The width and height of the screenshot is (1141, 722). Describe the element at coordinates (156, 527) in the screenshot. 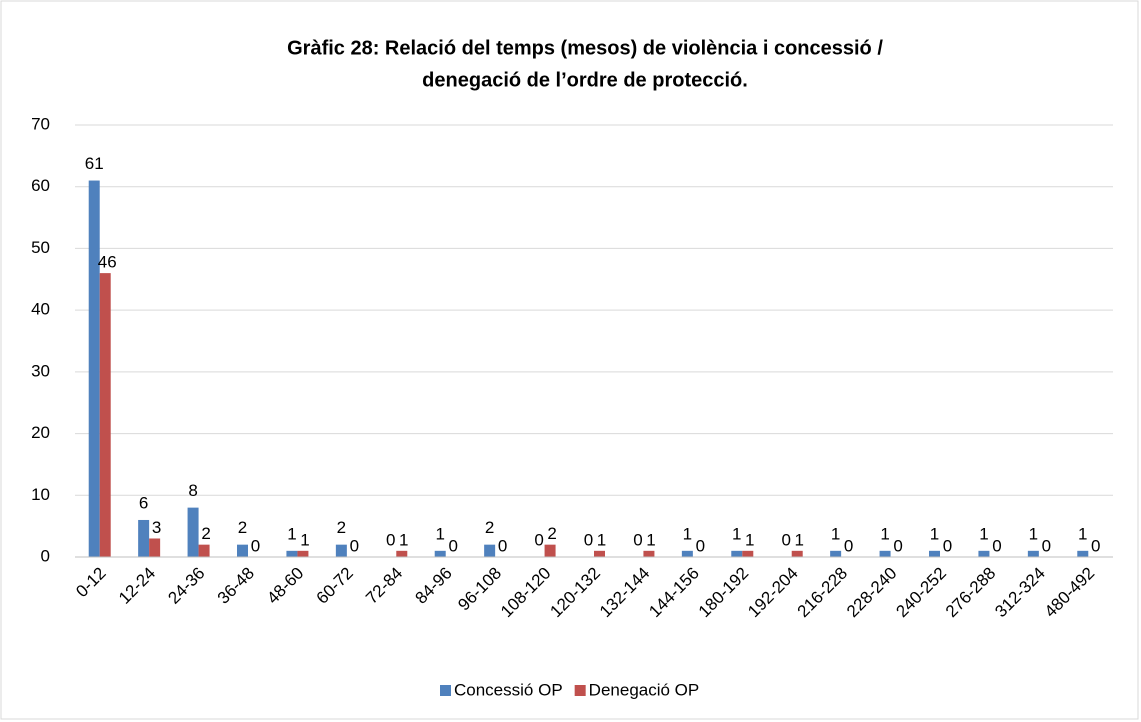

I see `data-label: 3` at that location.